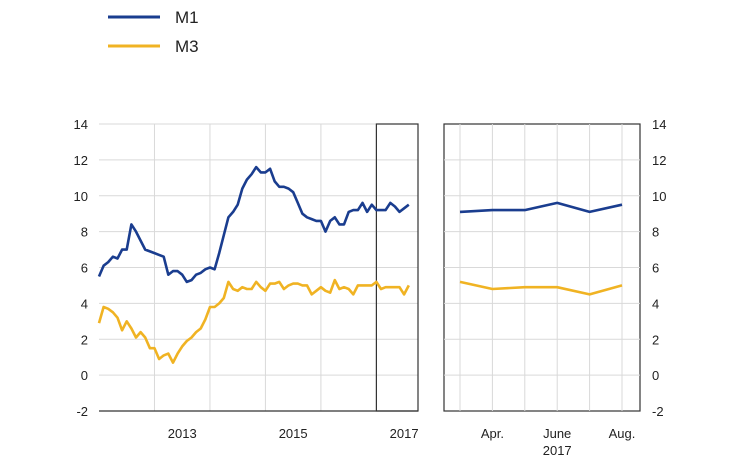  I want to click on right-y-tick-label: -2, so click(658, 411).